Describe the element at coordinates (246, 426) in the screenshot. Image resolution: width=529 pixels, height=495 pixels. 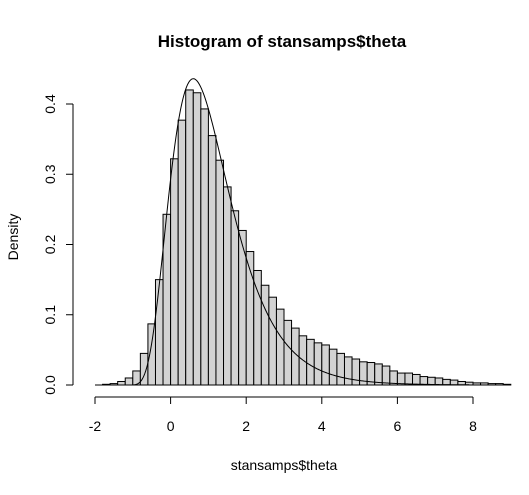
I see `x-tick-label: 2` at that location.